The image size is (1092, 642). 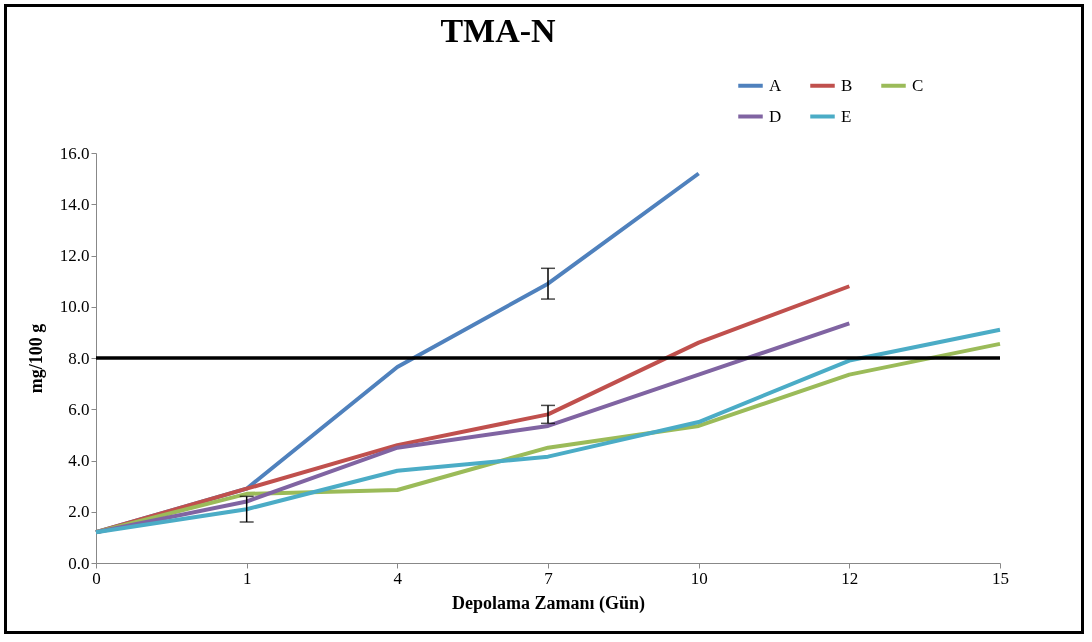 I want to click on y-tick-label: 16.0, so click(x=74, y=153).